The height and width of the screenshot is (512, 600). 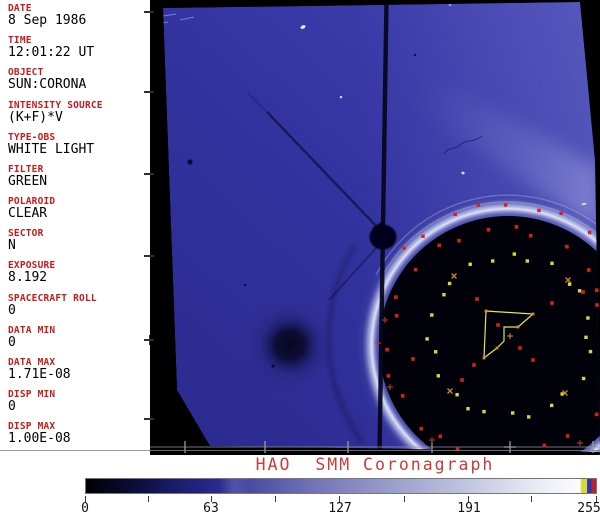 What do you see at coordinates (35, 117) in the screenshot?
I see `field-value: (K+F)*V` at bounding box center [35, 117].